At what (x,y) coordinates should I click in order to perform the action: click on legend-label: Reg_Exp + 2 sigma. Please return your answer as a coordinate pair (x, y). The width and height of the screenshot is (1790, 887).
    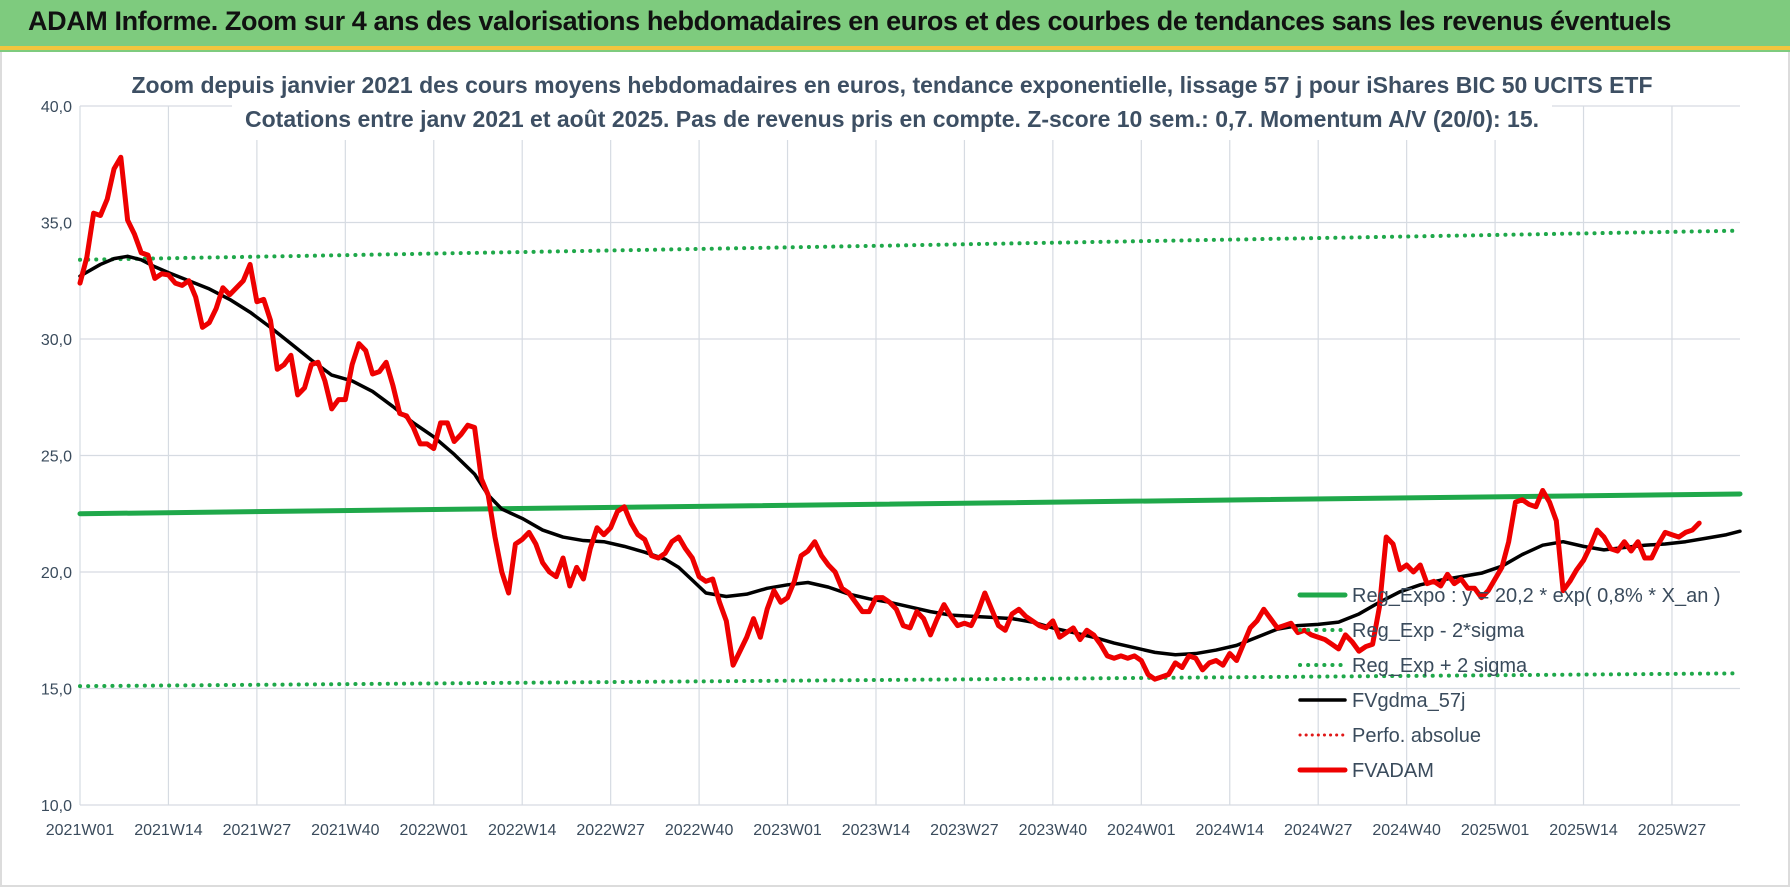
    Looking at the image, I should click on (1440, 666).